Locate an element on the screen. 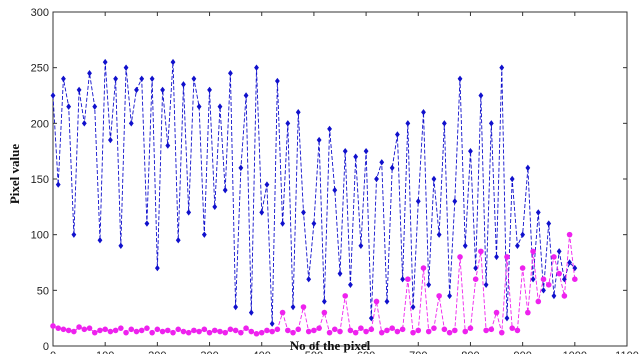 This screenshot has height=354, width=639. x-tick-label-6: 600 is located at coordinates (366, 352).